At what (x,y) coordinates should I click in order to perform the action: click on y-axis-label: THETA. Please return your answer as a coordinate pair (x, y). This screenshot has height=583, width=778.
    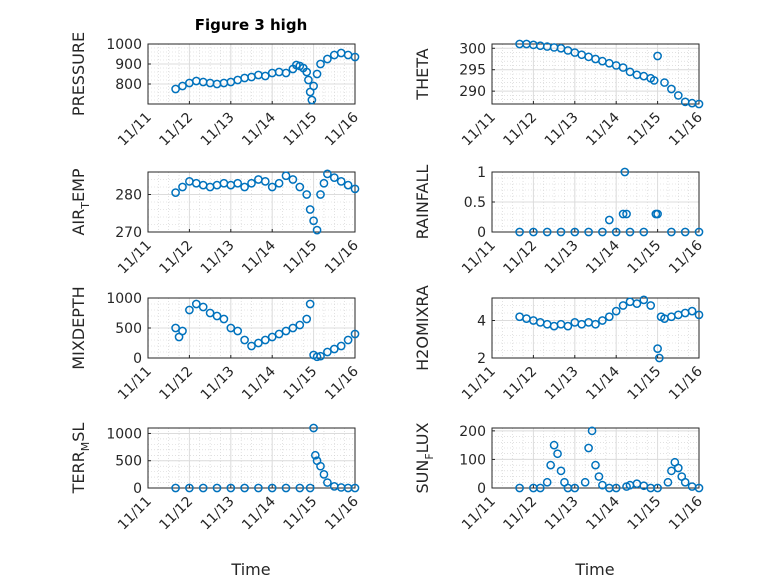
    Looking at the image, I should click on (422, 74).